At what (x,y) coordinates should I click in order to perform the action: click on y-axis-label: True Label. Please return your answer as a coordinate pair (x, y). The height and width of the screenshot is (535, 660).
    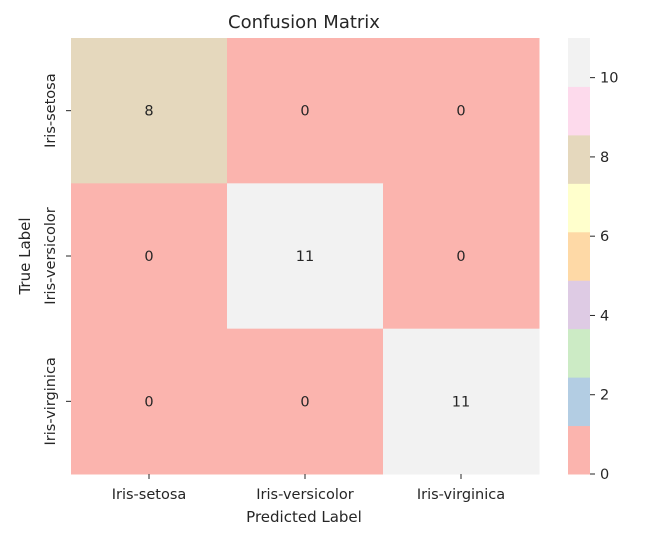
    Looking at the image, I should click on (25, 256).